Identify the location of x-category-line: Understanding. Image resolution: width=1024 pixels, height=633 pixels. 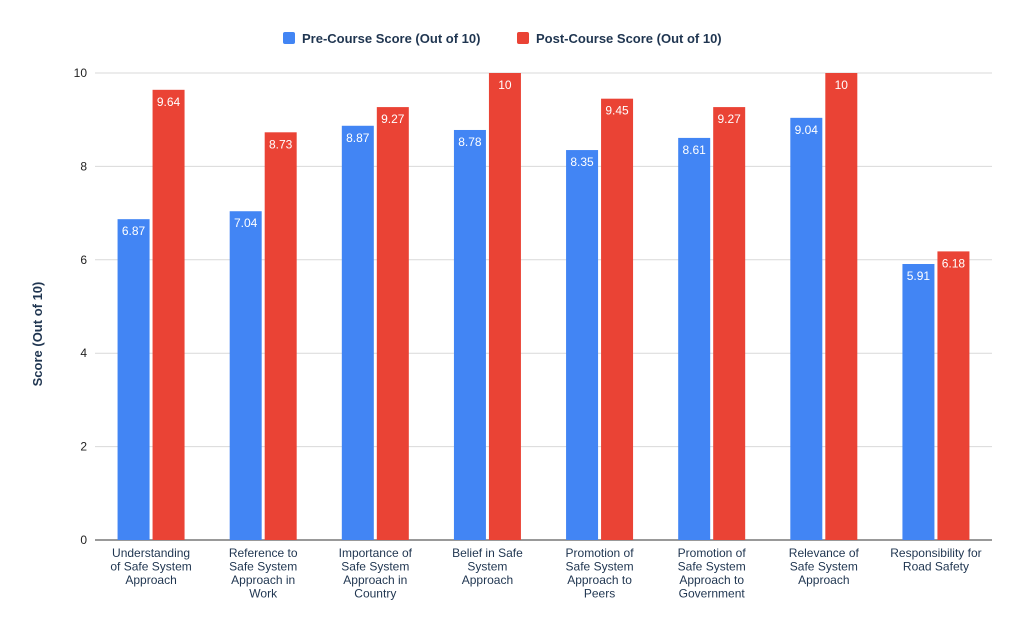
(151, 553).